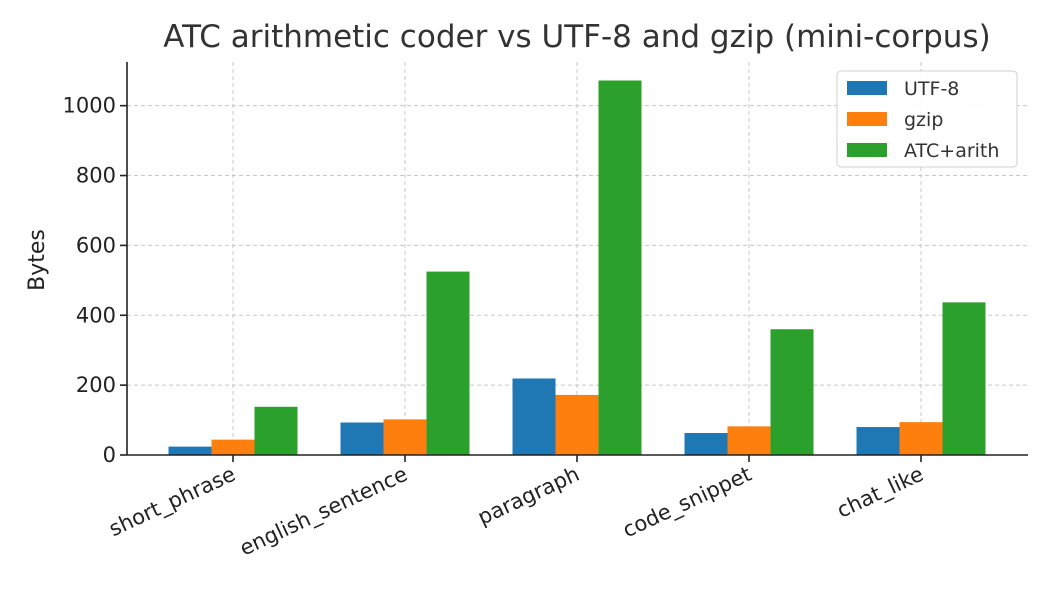 This screenshot has height=600, width=1050. Describe the element at coordinates (951, 151) in the screenshot. I see `legend-label: ATC+arith` at that location.